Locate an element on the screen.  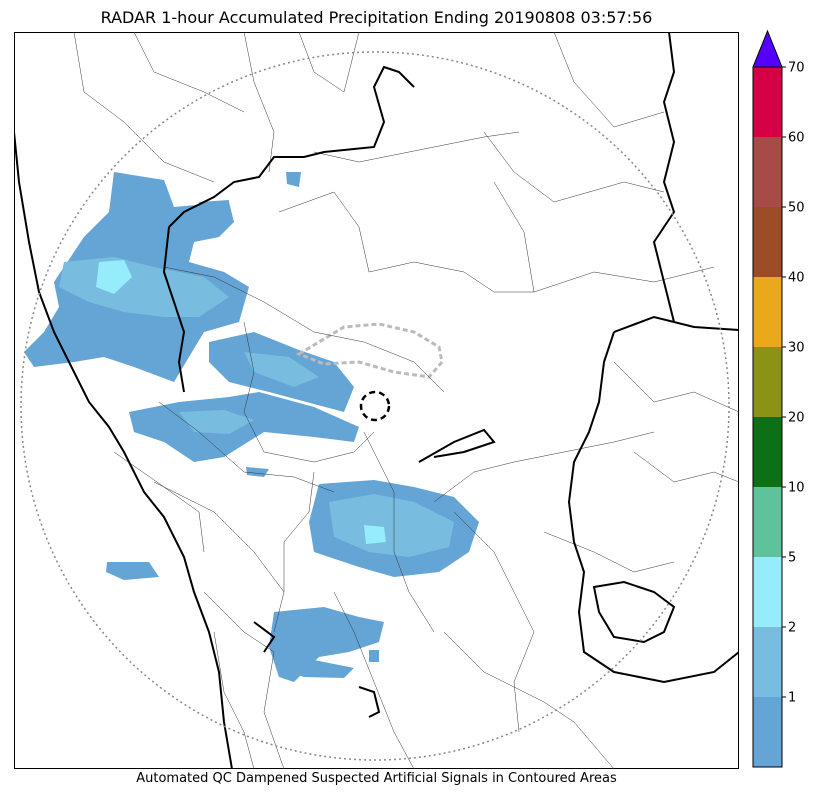
colorbar-ticks: 1 2 5 10 20 30 40 50 60 70 is located at coordinates (793, 383).